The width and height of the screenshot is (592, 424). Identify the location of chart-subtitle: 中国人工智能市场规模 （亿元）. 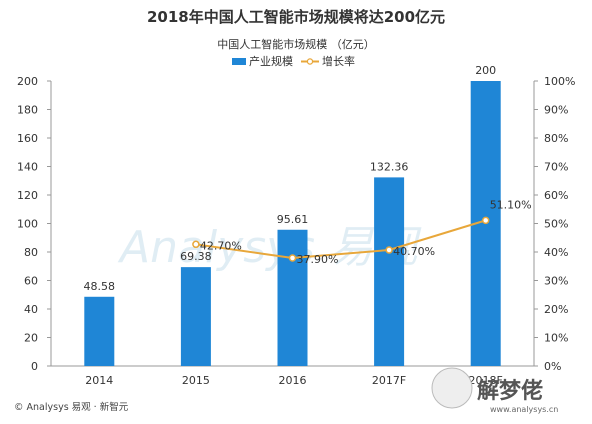
(296, 44).